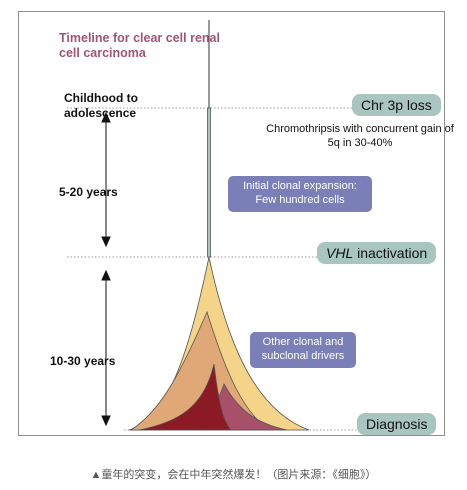 The height and width of the screenshot is (490, 467). Describe the element at coordinates (88, 192) in the screenshot. I see `period-label-1: 5-20 years` at that location.